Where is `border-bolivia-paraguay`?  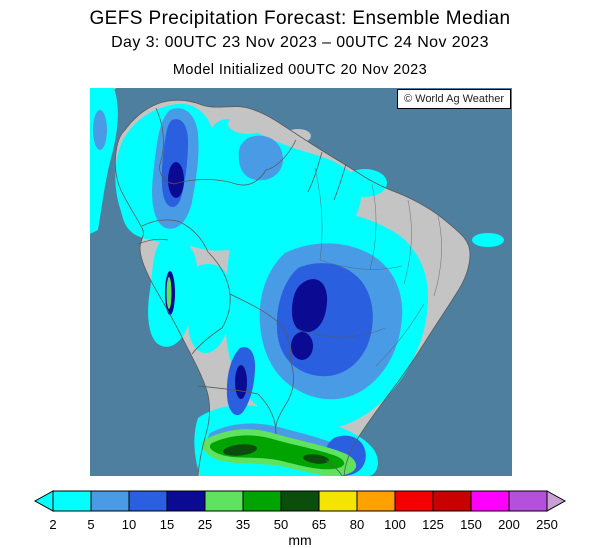
border-bolivia-paraguay is located at coordinates (228, 390).